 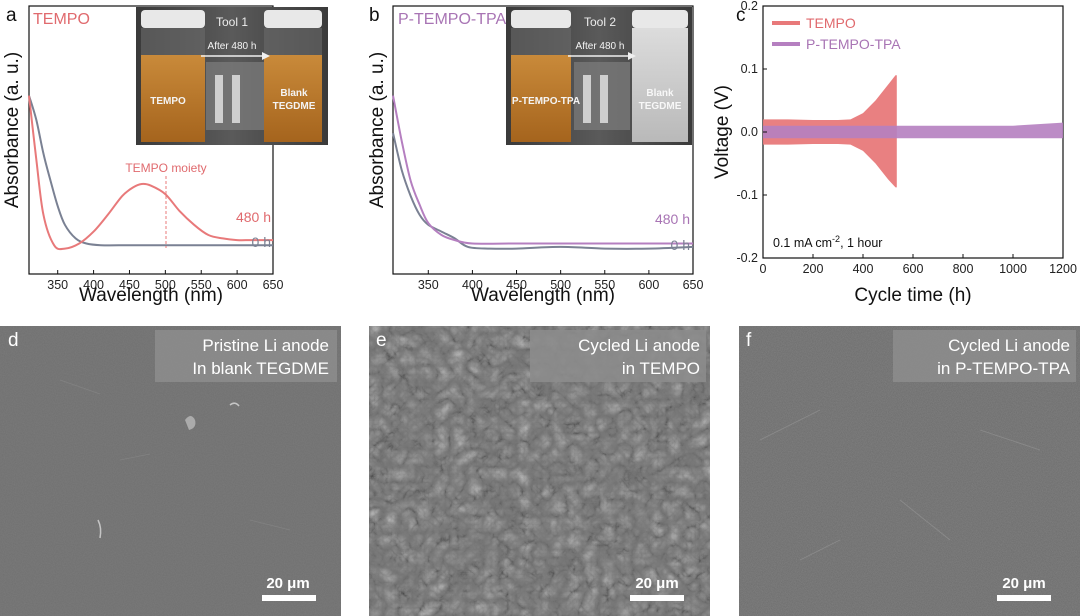 I want to click on x-tick-label-c: 1200, so click(x=1063, y=269).